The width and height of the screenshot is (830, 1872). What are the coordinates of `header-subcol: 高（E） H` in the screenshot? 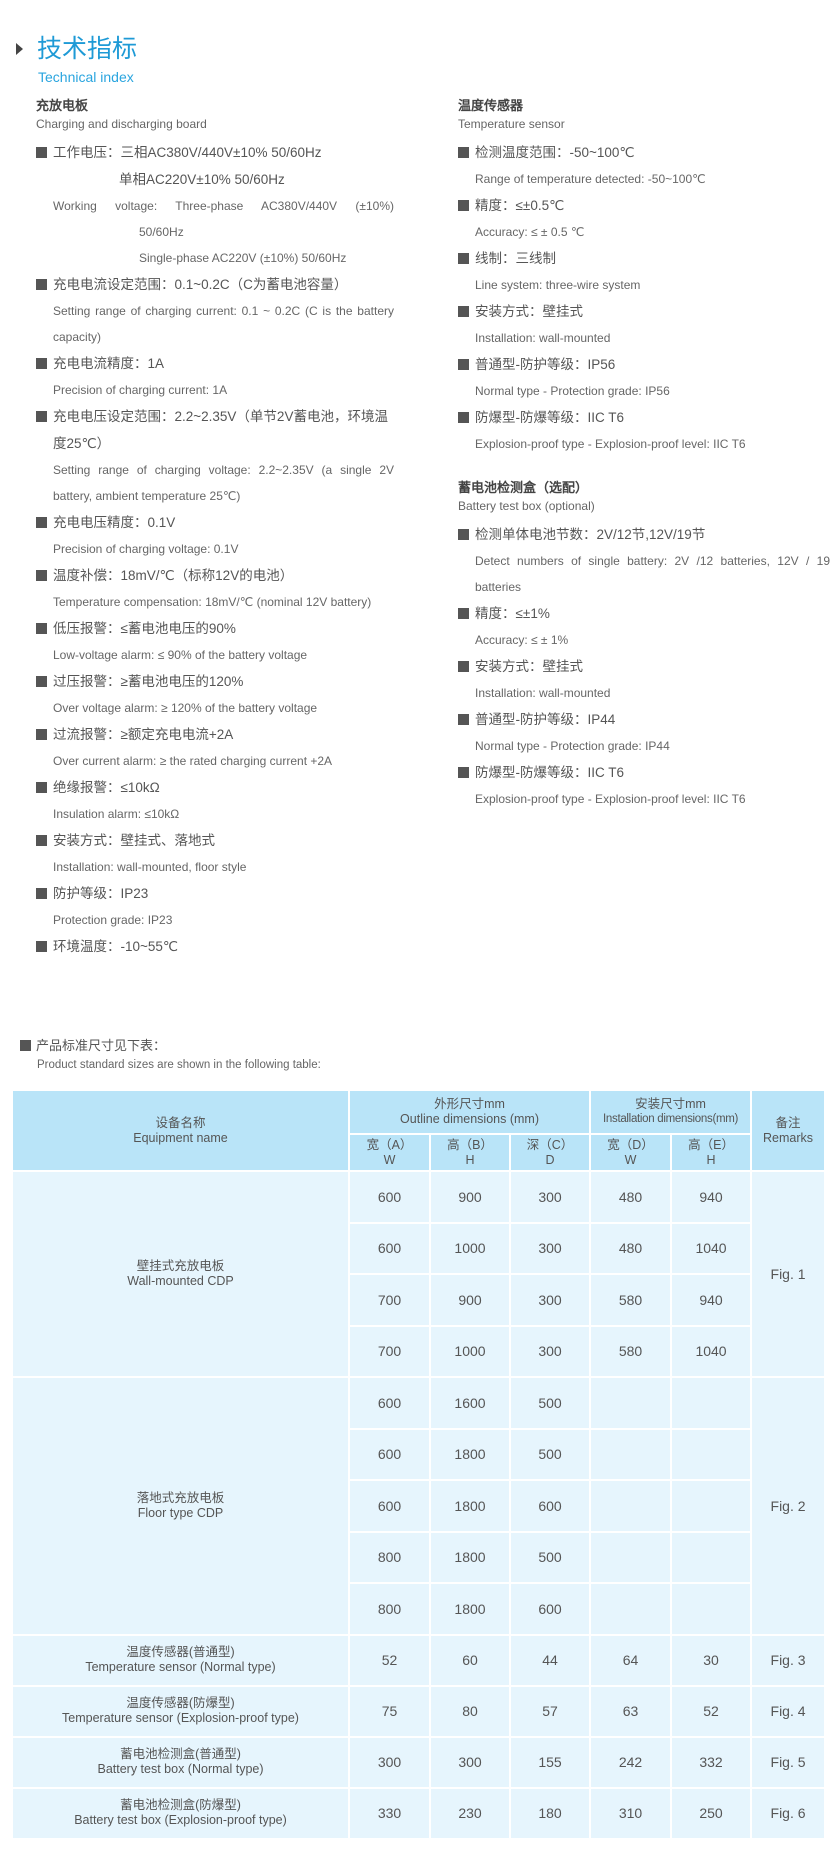 It's located at (711, 1152).